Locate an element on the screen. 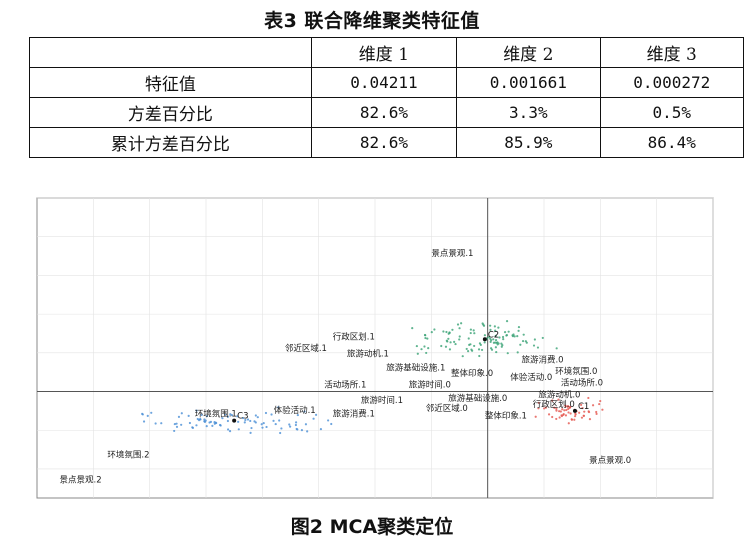 This screenshot has height=544, width=744. category-label: 行政区划.1 is located at coordinates (354, 336).